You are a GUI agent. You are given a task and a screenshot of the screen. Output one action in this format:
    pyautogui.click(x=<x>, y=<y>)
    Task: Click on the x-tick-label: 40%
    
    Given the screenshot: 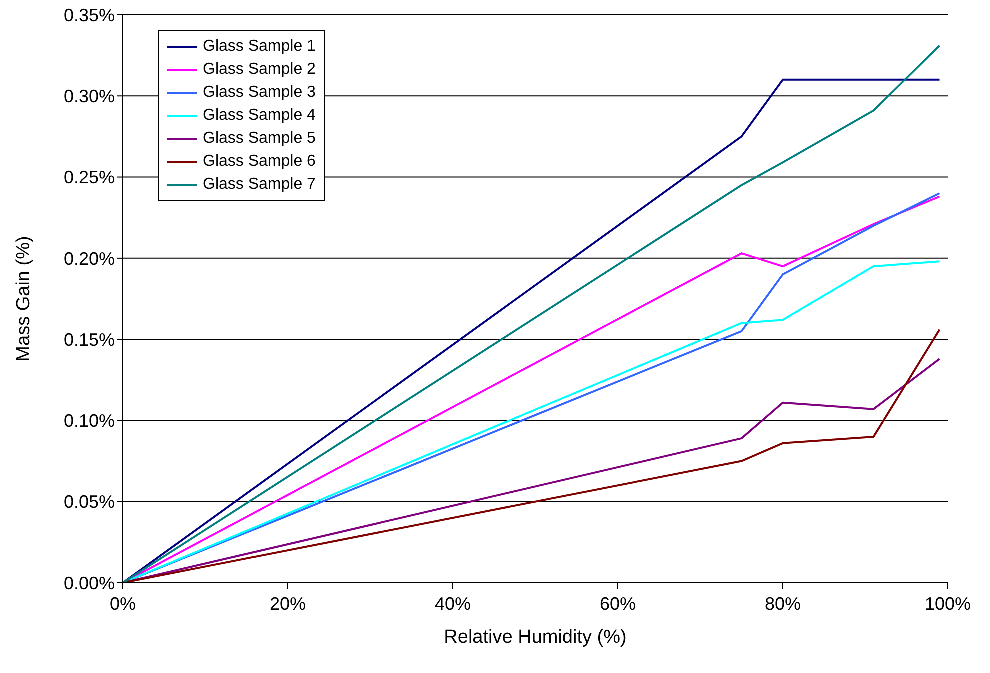 What is the action you would take?
    pyautogui.click(x=453, y=604)
    